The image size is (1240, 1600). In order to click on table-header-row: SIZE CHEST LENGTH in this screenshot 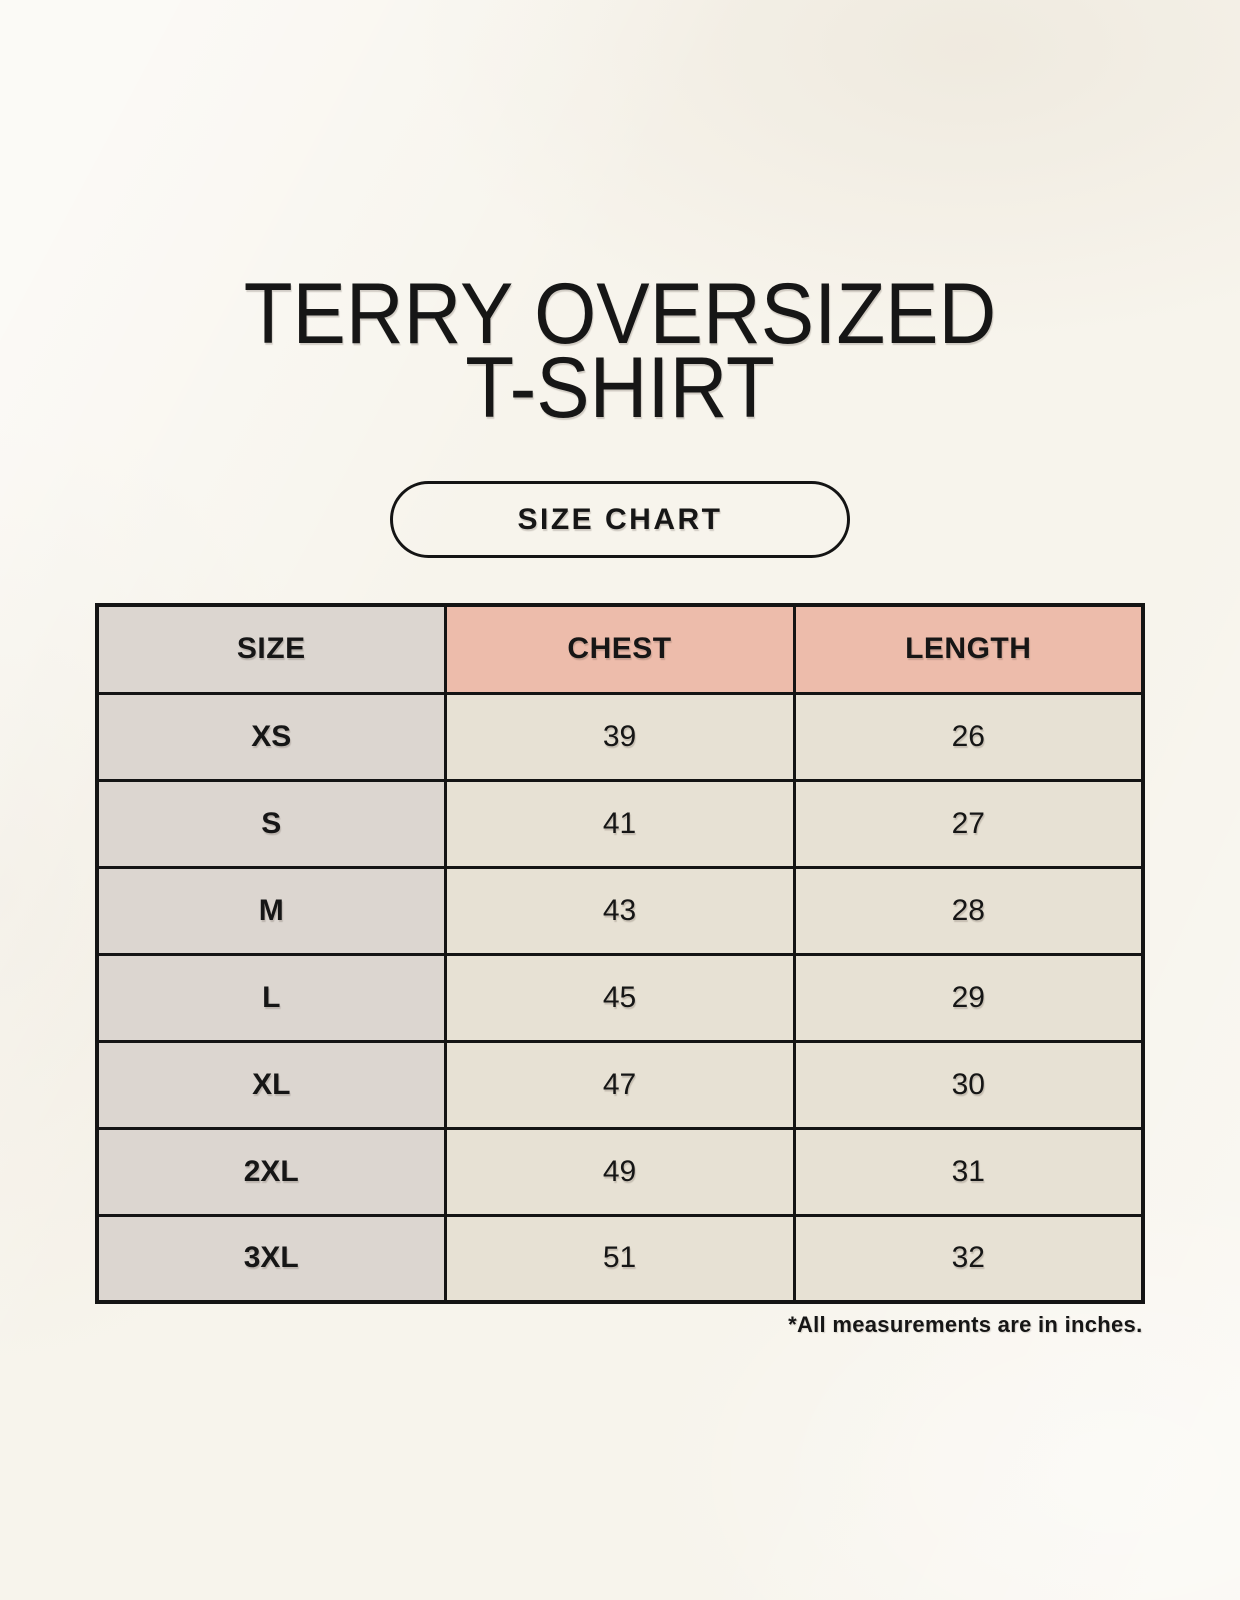, I will do `click(620, 649)`.